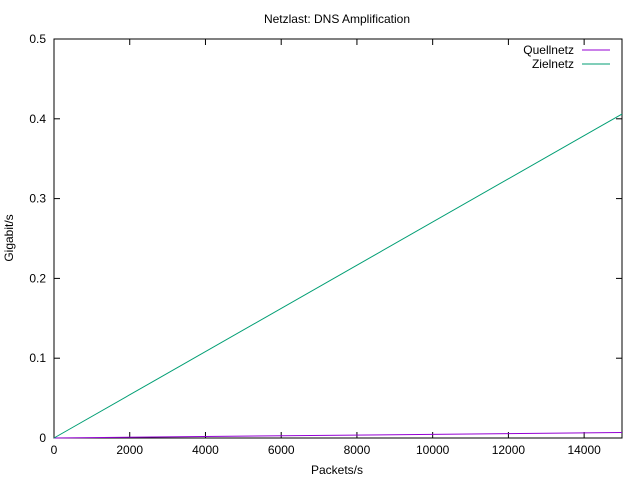 This screenshot has height=480, width=640. Describe the element at coordinates (548, 50) in the screenshot. I see `legend-label-quellnetz: Quellnetz` at that location.